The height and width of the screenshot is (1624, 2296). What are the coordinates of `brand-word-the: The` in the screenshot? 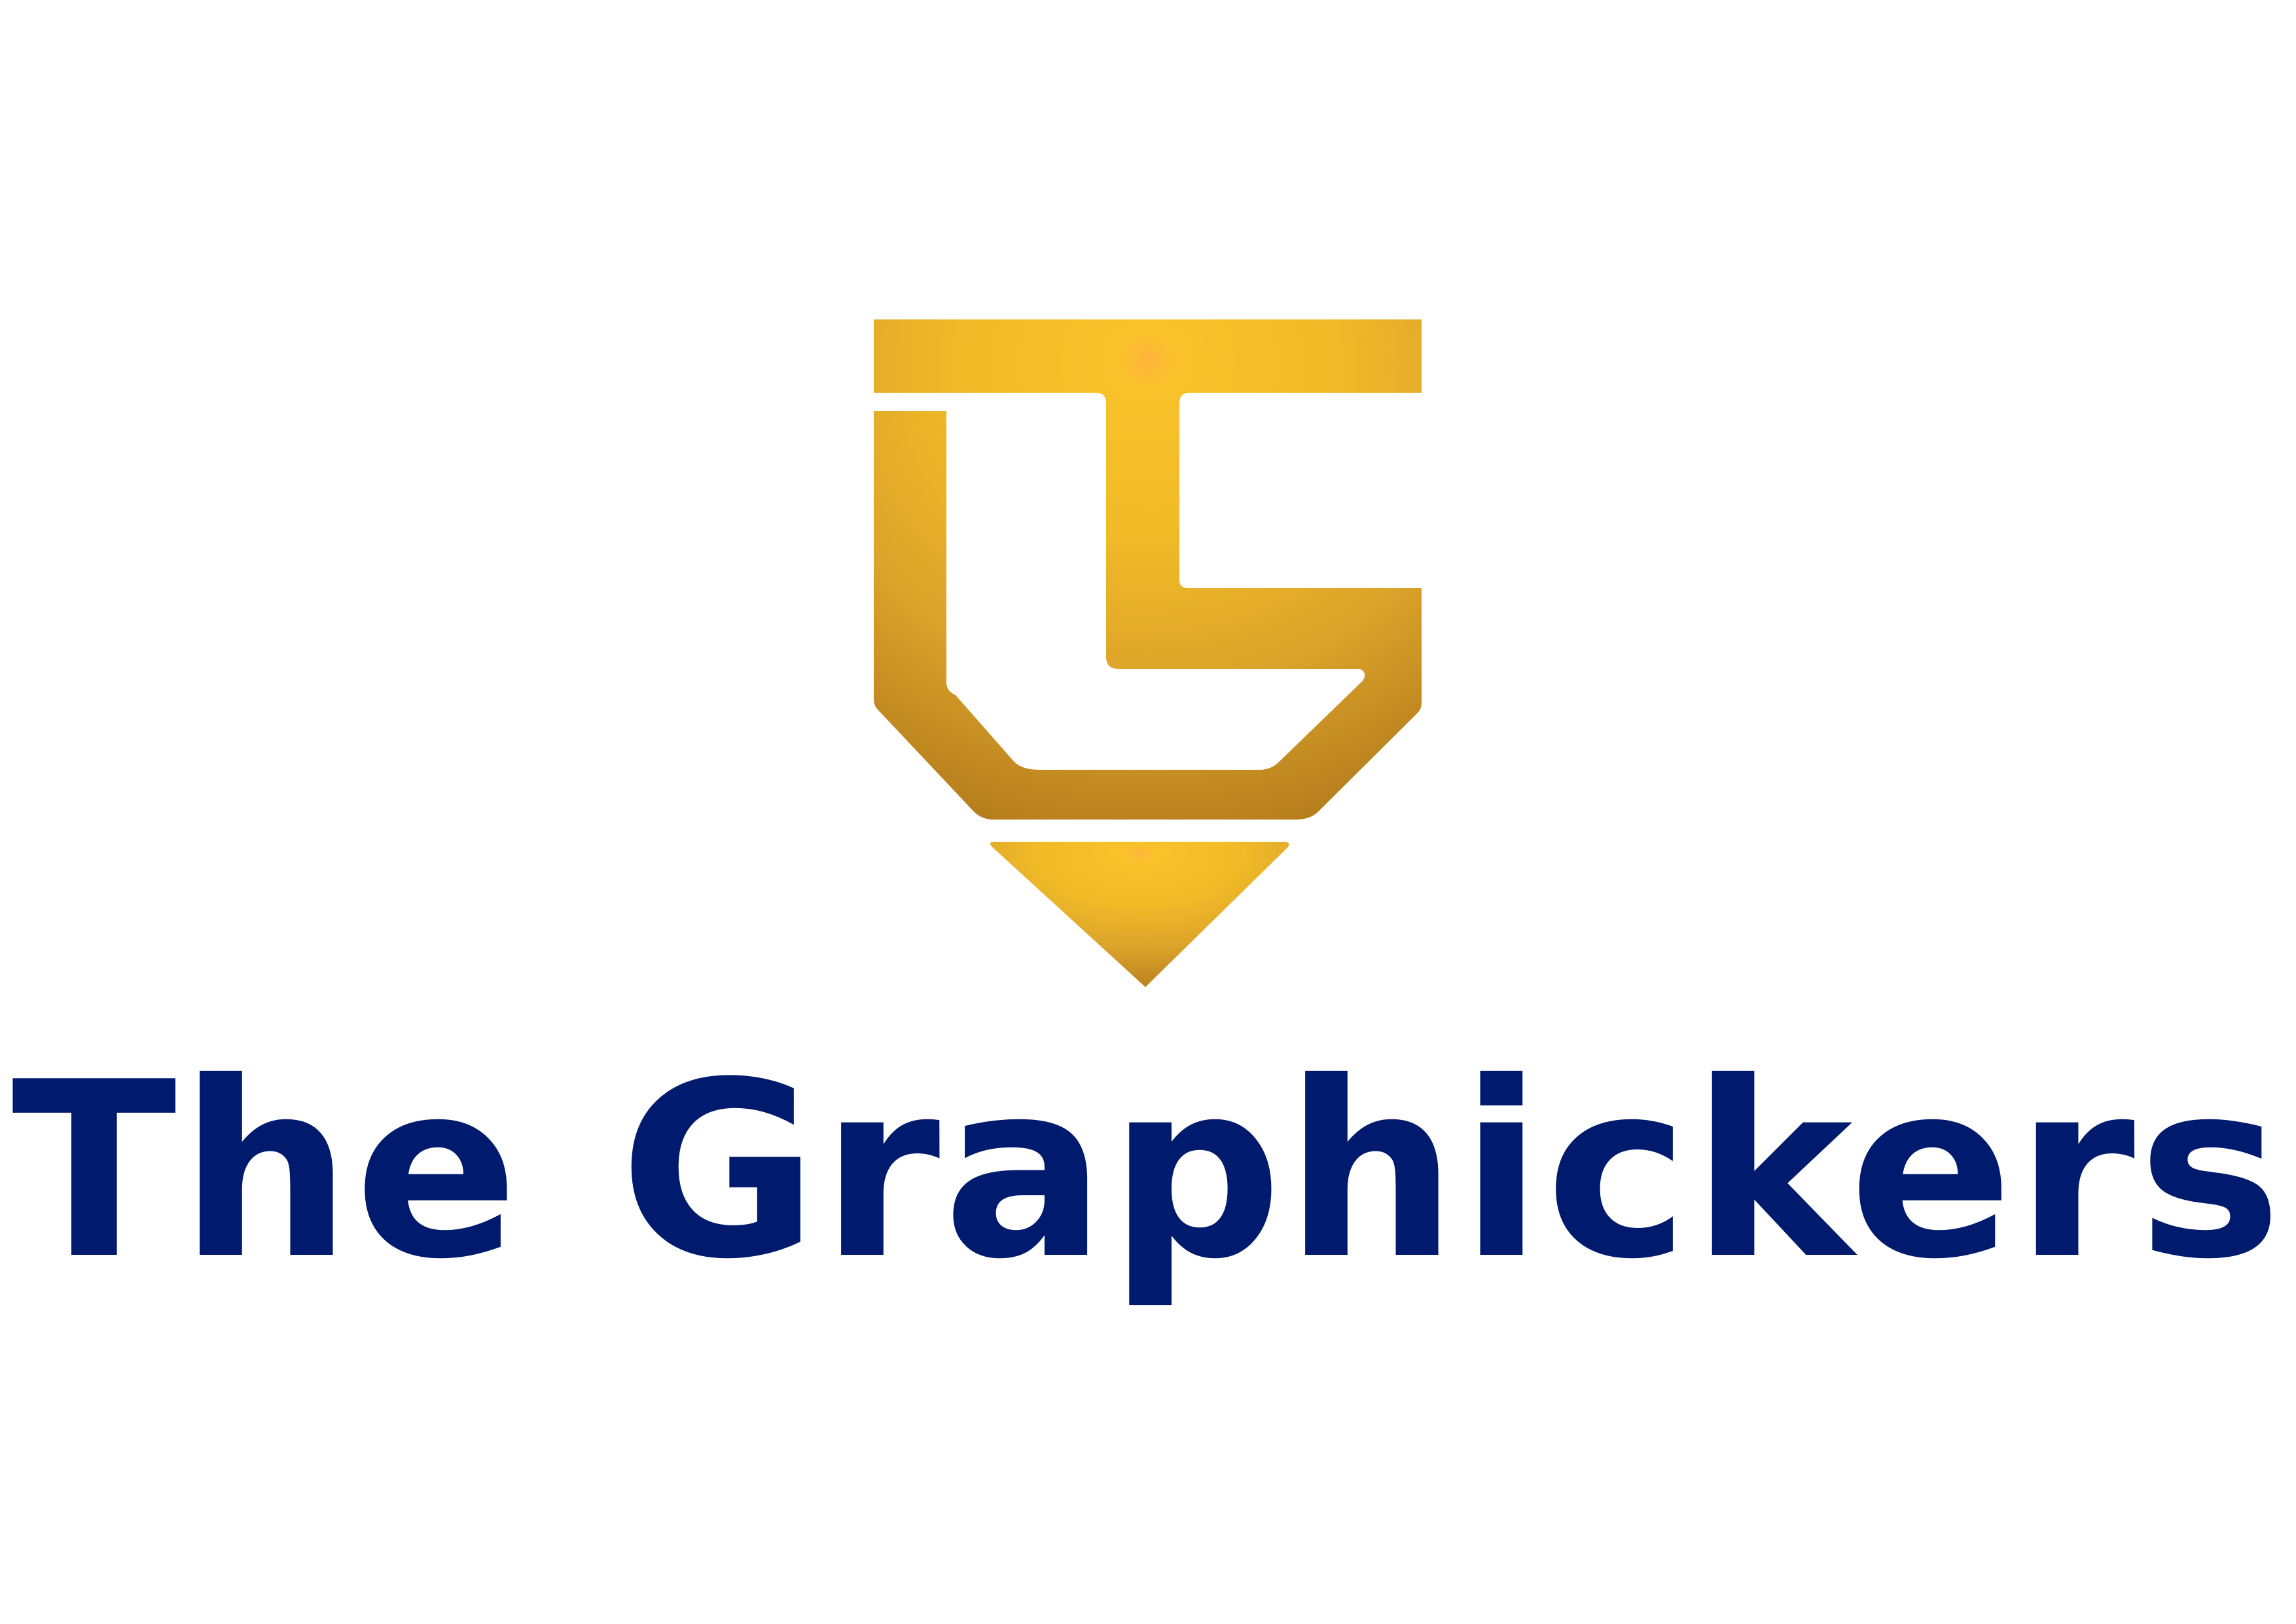 It's located at (266, 1171).